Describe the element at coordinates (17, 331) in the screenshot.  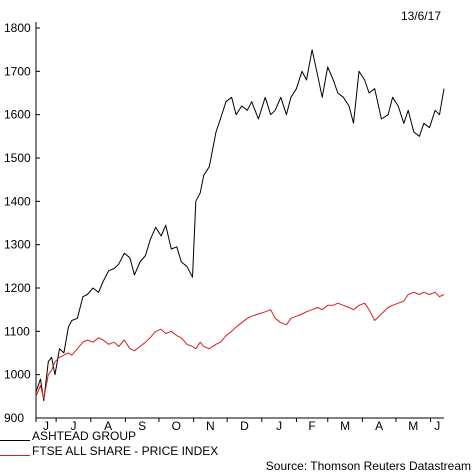
I see `y-tick-label: 1100` at that location.